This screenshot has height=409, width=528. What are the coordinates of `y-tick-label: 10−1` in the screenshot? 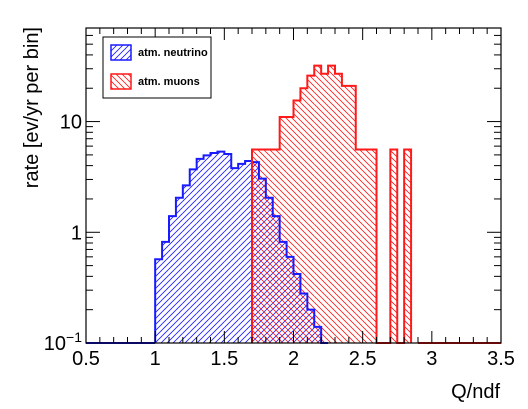 It's located at (63, 342).